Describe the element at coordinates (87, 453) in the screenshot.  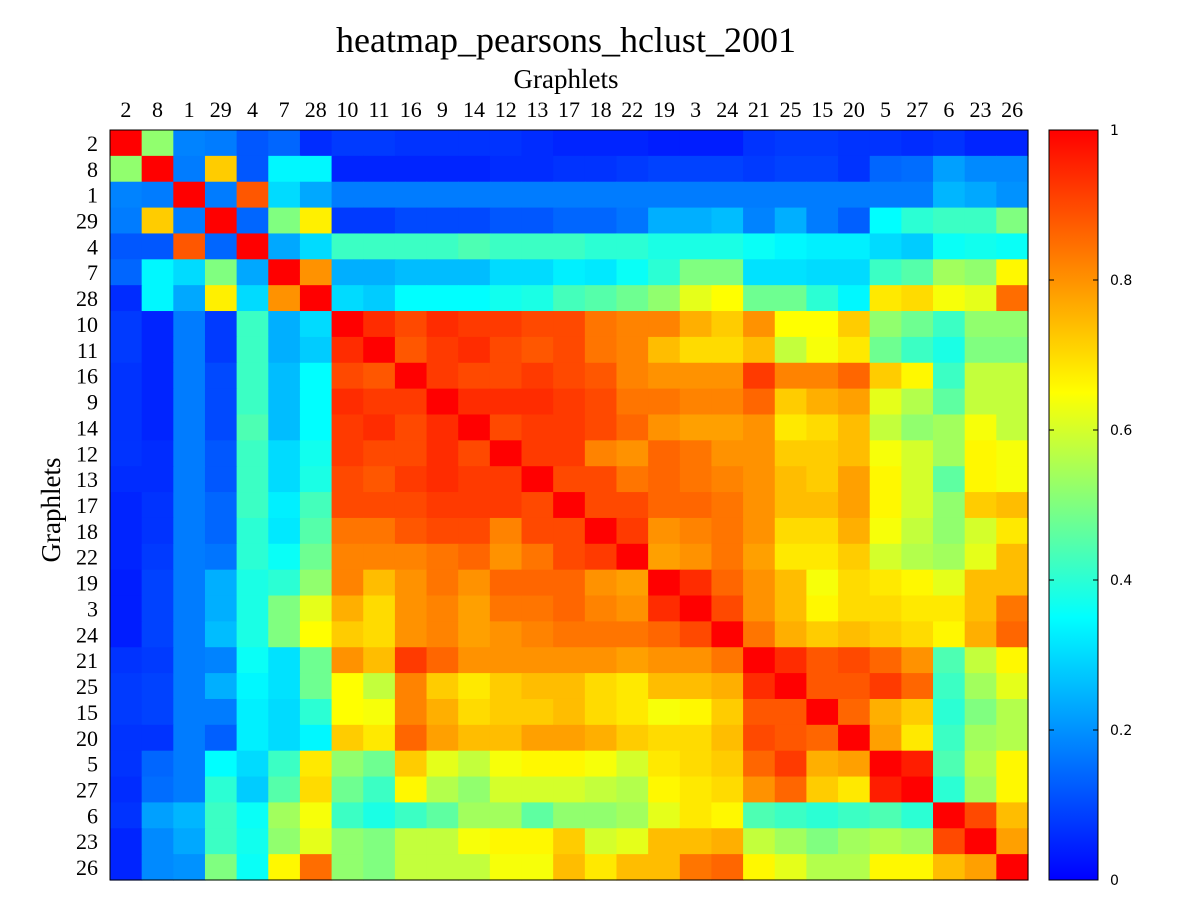
I see `y-tick-label: 12` at that location.